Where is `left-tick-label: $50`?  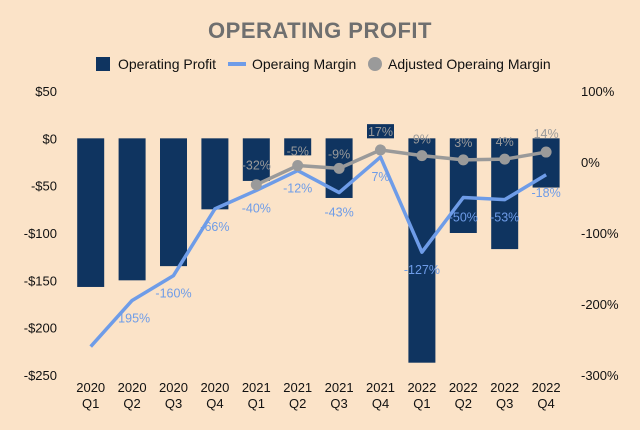 left-tick-label: $50 is located at coordinates (46, 91).